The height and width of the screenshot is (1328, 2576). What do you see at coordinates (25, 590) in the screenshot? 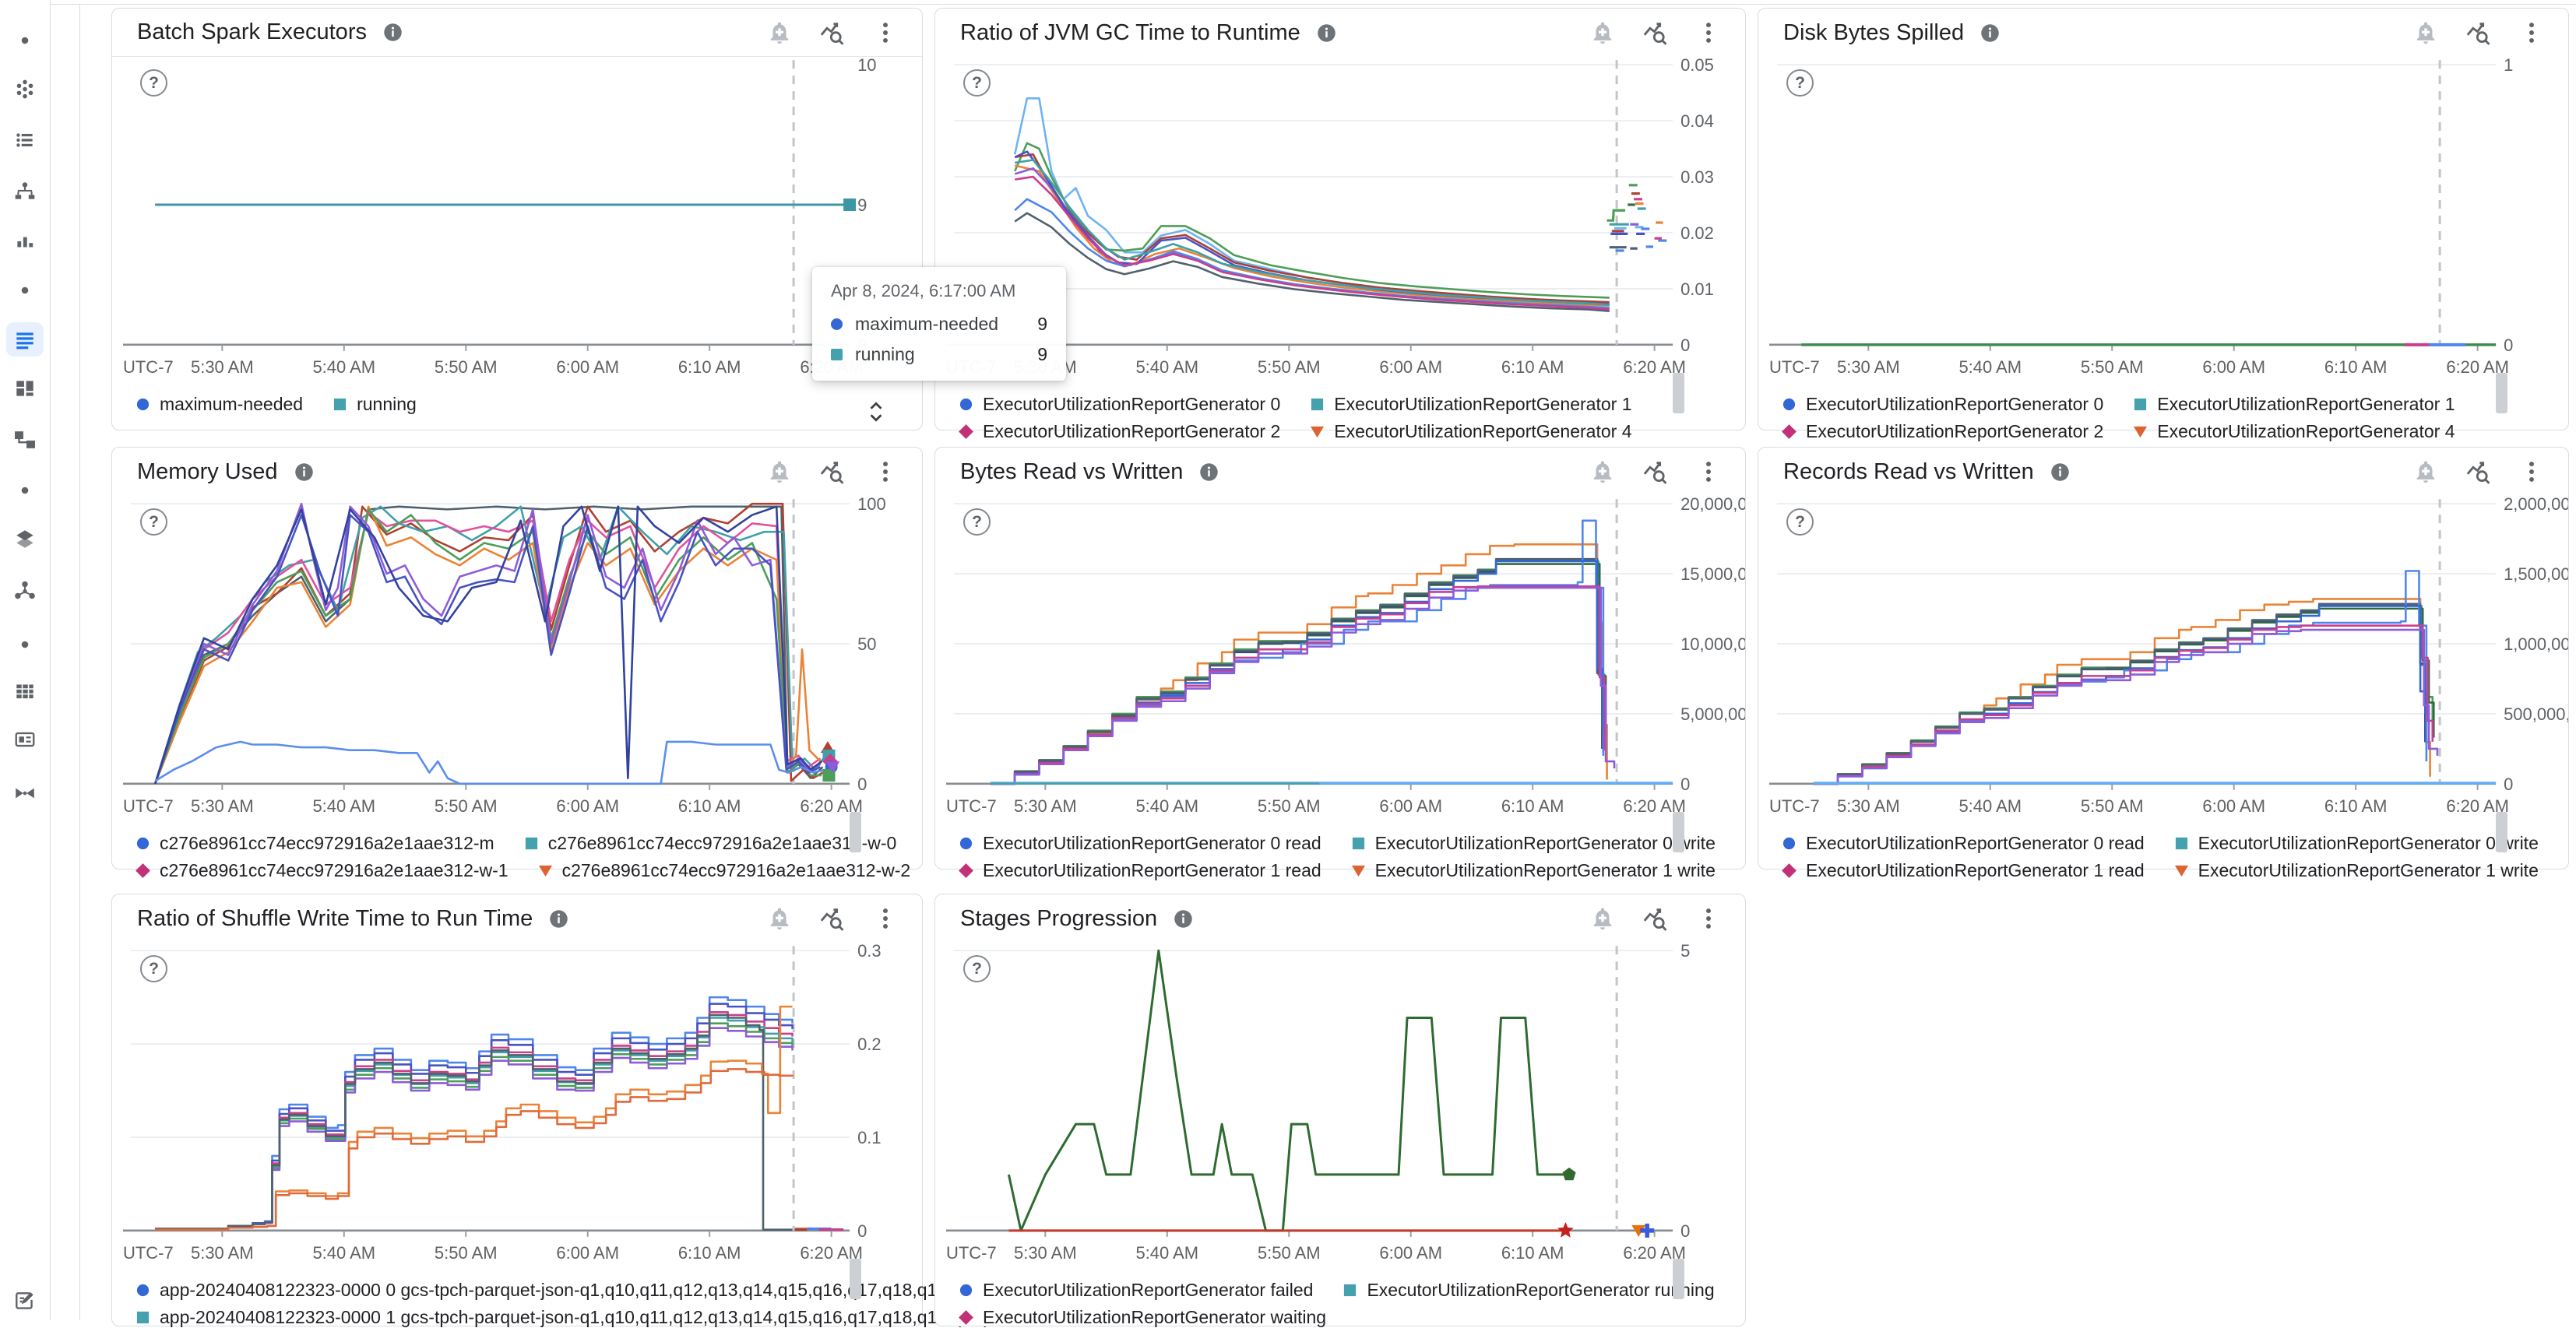
I see `sidebar-item-topology` at bounding box center [25, 590].